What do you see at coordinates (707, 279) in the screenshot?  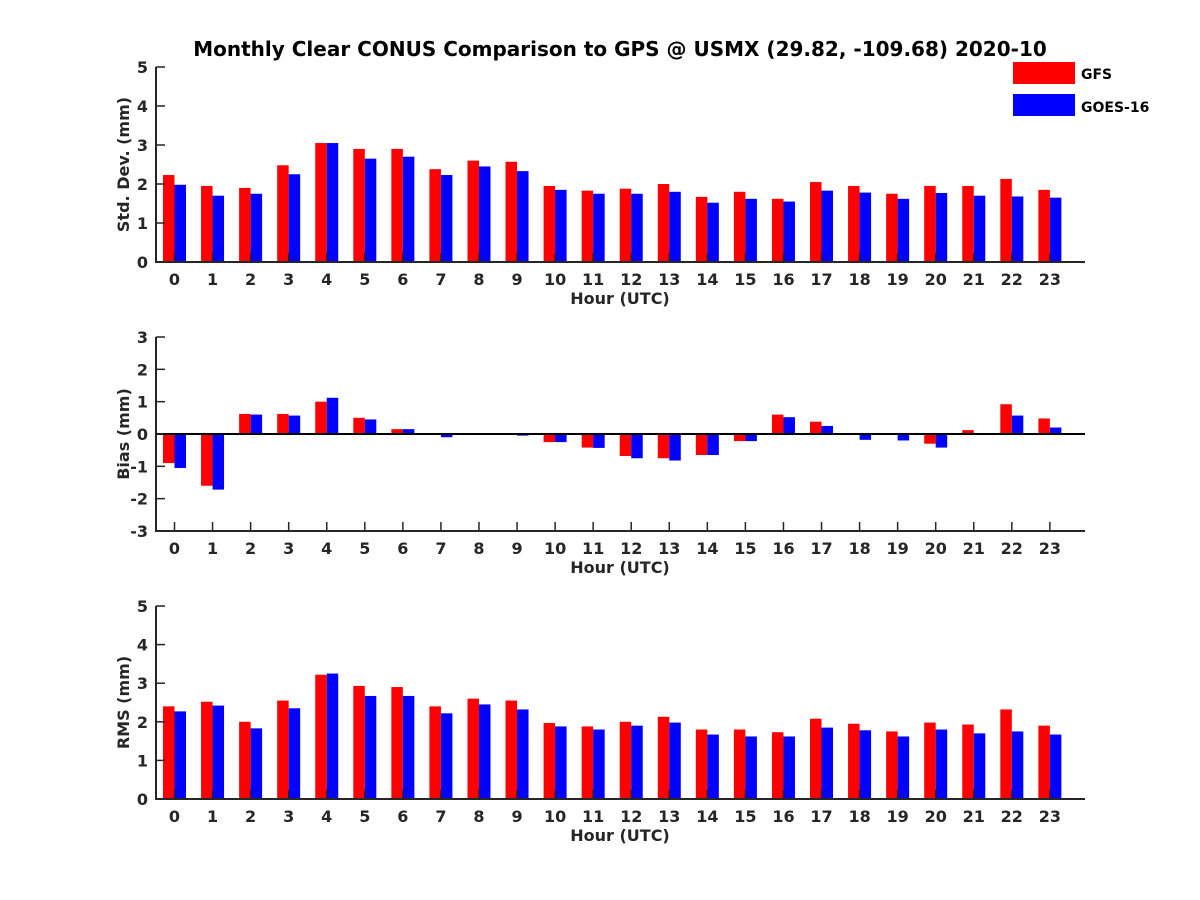 I see `x-tick-label-std: 14` at bounding box center [707, 279].